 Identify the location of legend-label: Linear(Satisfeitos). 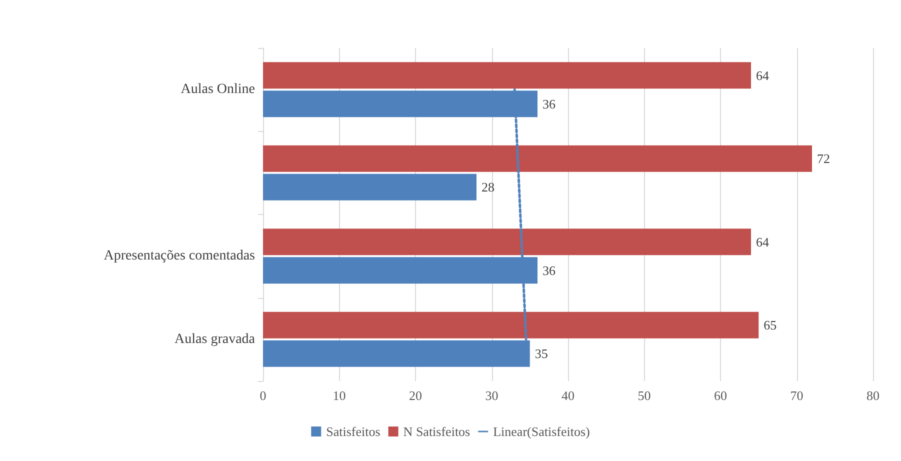
(541, 431).